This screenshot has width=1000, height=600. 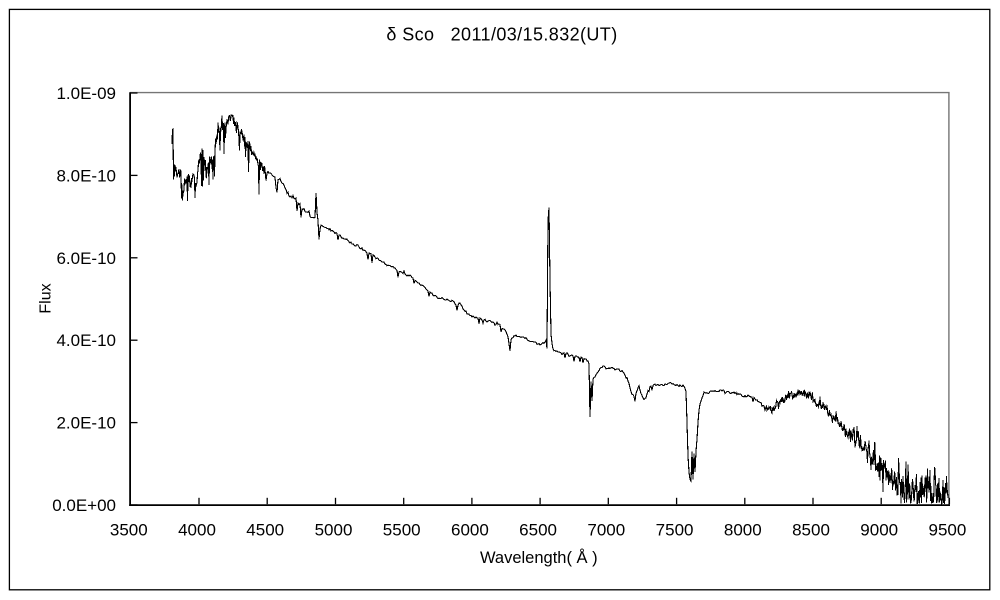 I want to click on svg-text: 8000, so click(x=743, y=530).